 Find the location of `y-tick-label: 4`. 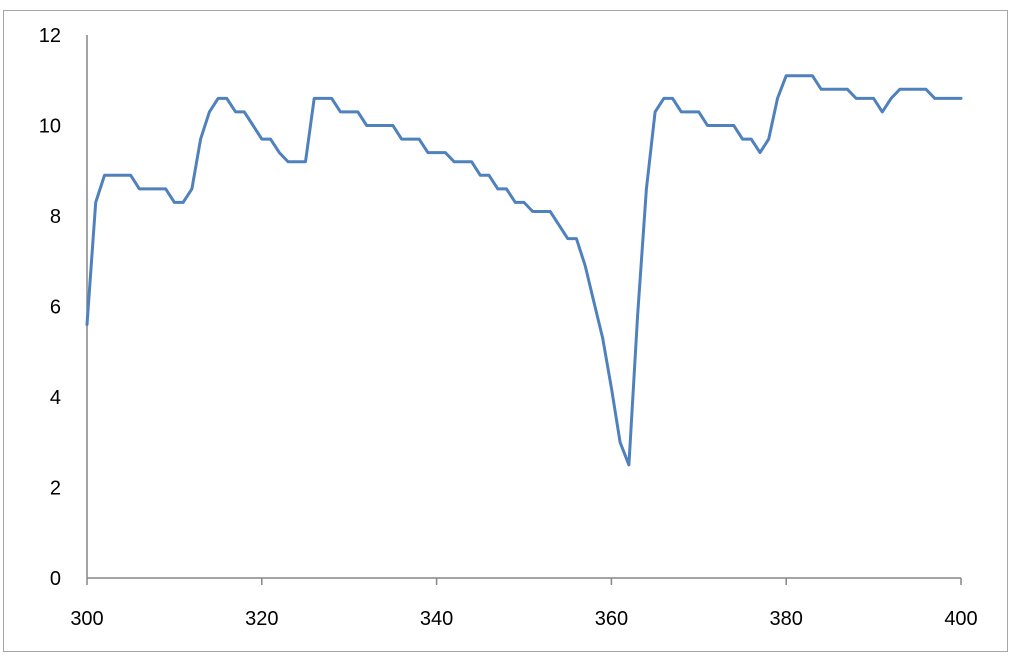

y-tick-label: 4 is located at coordinates (55, 398).